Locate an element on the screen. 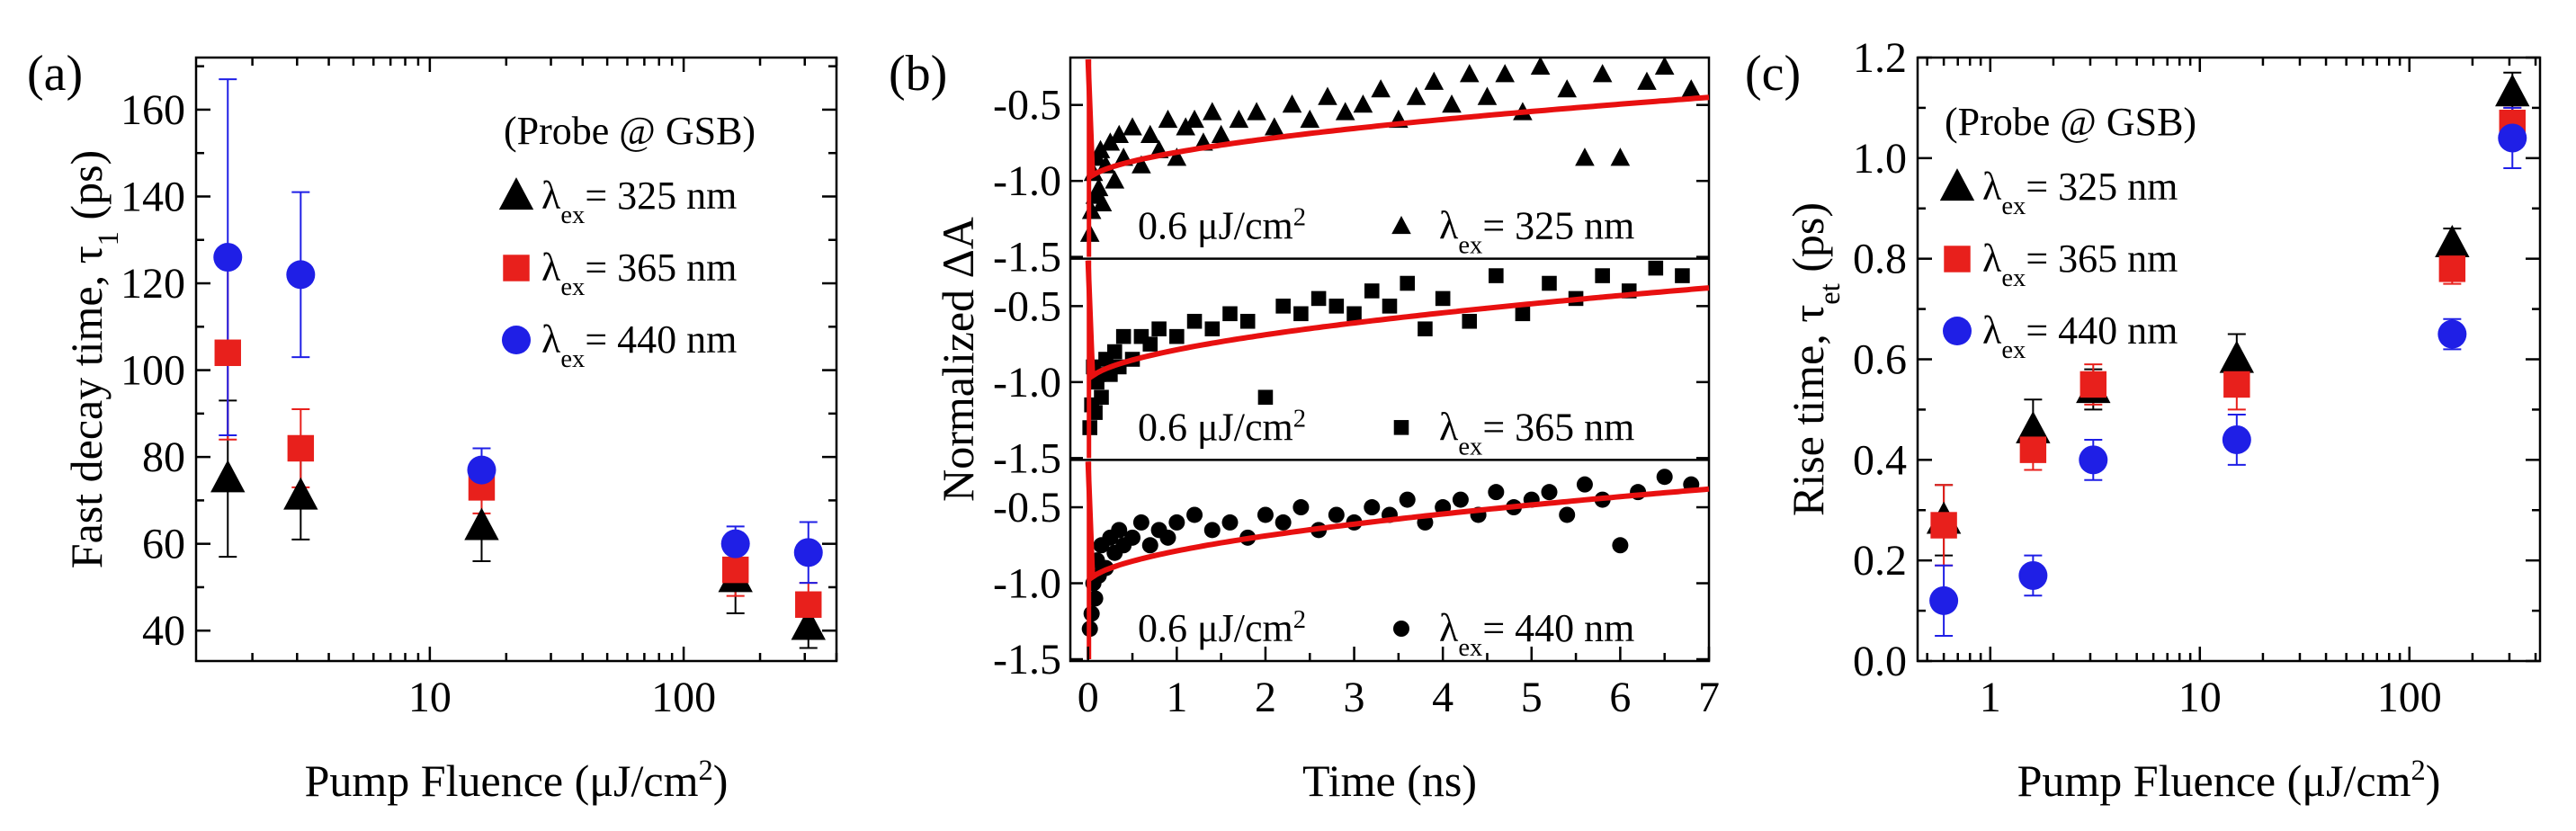 This screenshot has width=2576, height=831. b-wavelength-label: λex= 325 nm is located at coordinates (1536, 232).